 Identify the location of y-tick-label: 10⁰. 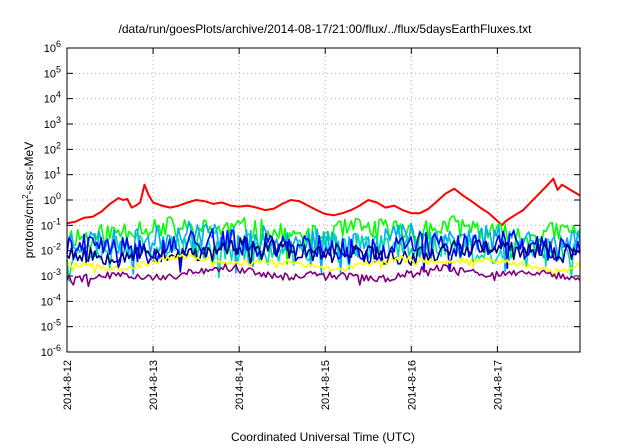
(52, 199).